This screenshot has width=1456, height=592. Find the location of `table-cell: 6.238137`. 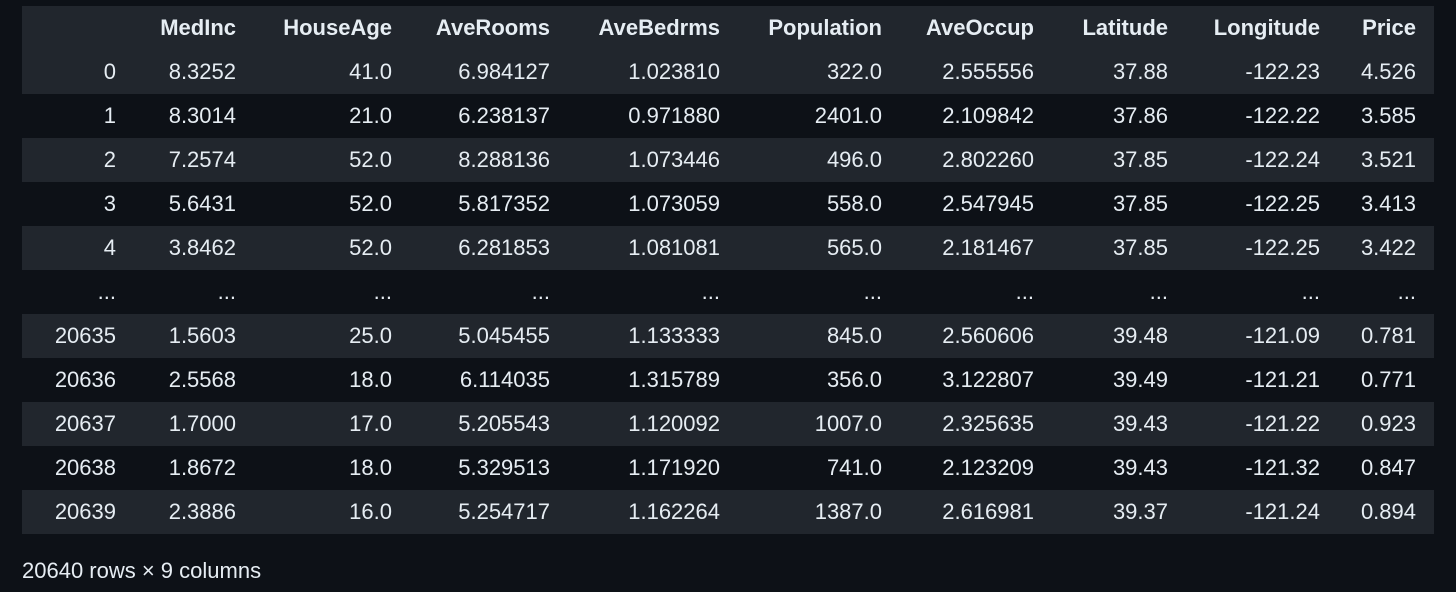

table-cell: 6.238137 is located at coordinates (504, 115).